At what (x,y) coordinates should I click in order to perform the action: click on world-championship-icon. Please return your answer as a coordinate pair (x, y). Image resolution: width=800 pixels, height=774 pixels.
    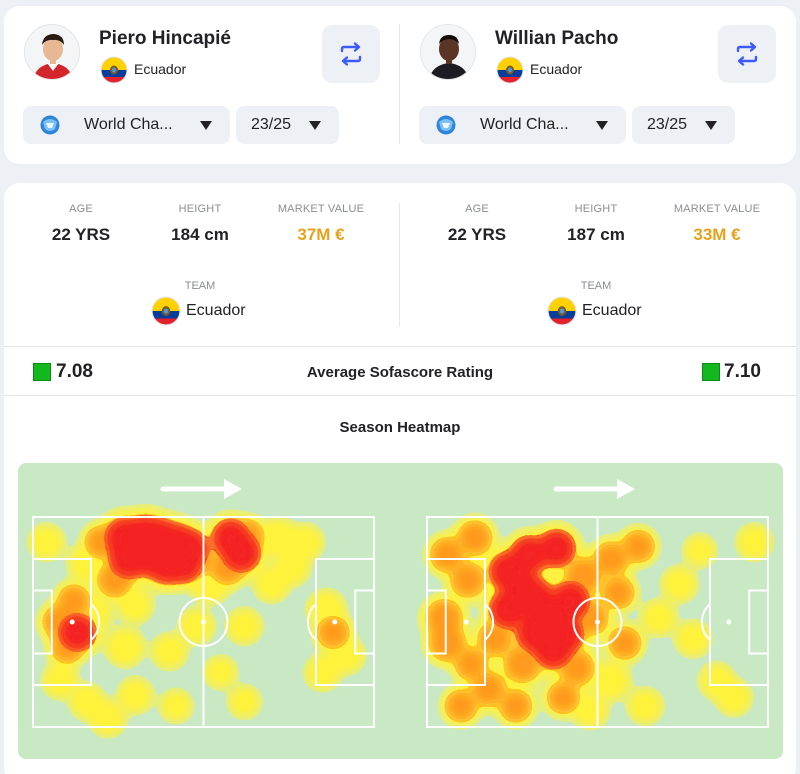
    Looking at the image, I should click on (446, 125).